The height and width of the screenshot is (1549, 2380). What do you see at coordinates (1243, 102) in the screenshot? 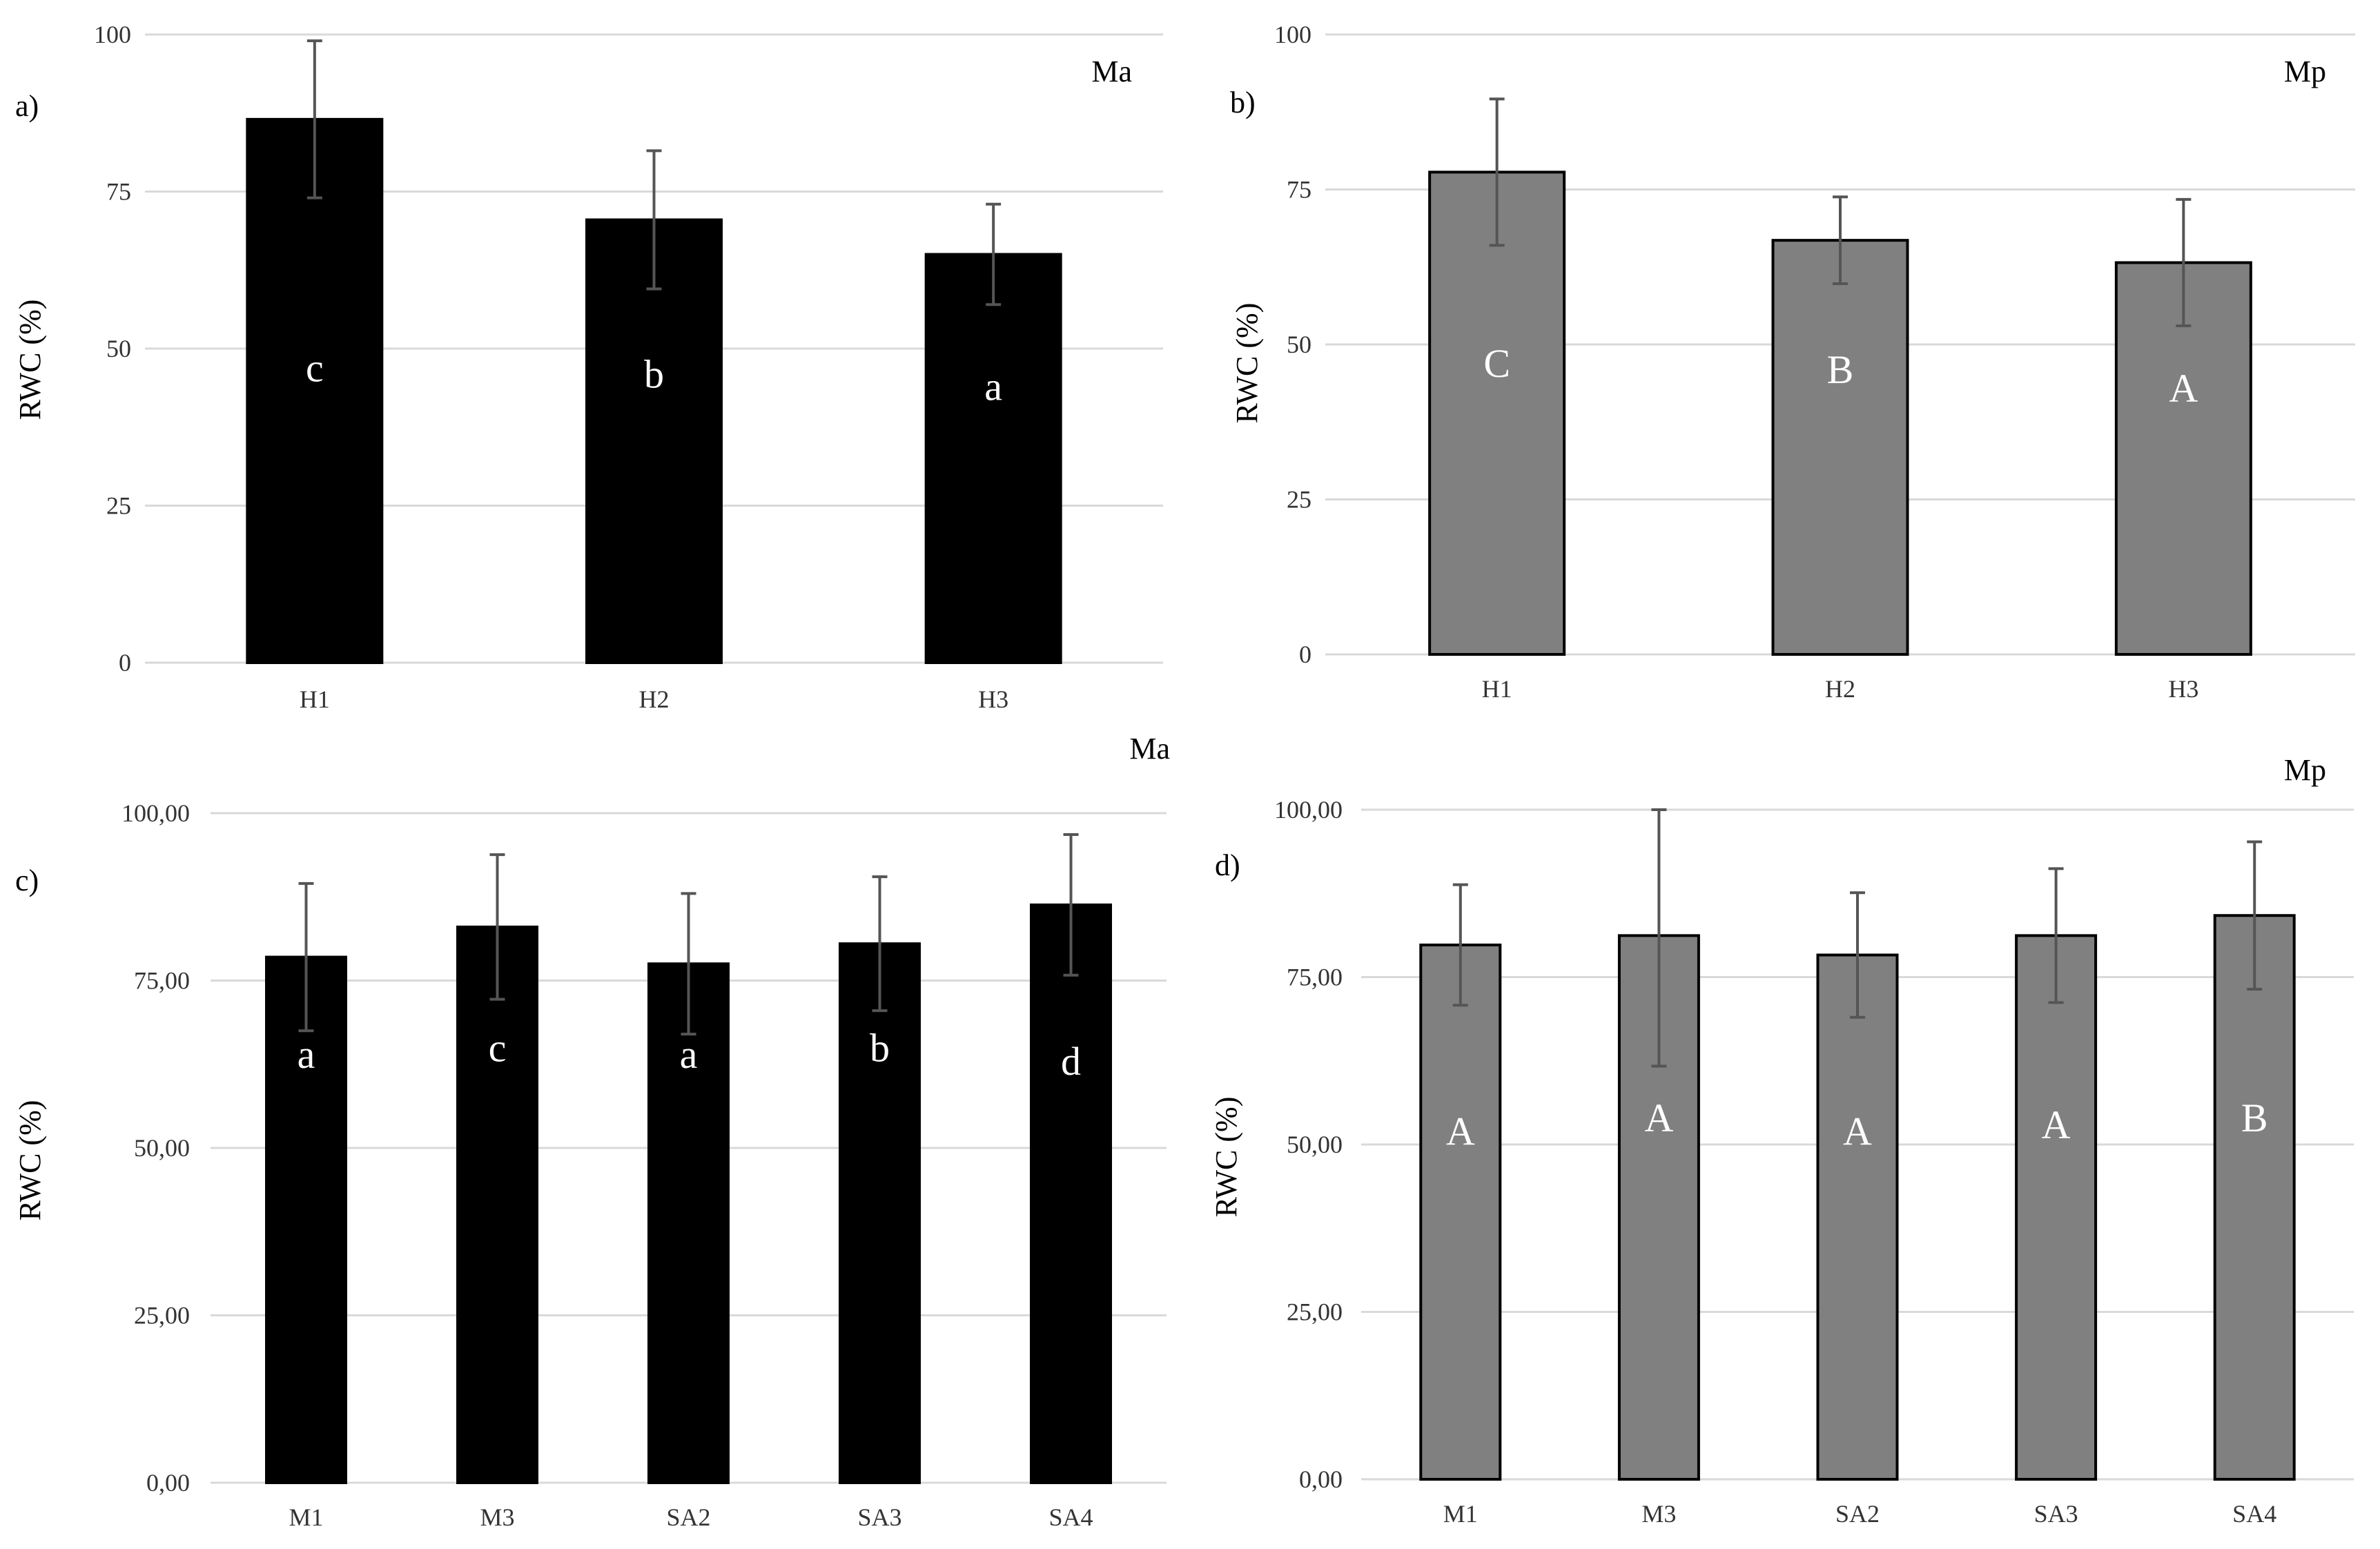
I see `panel-label: b)` at bounding box center [1243, 102].